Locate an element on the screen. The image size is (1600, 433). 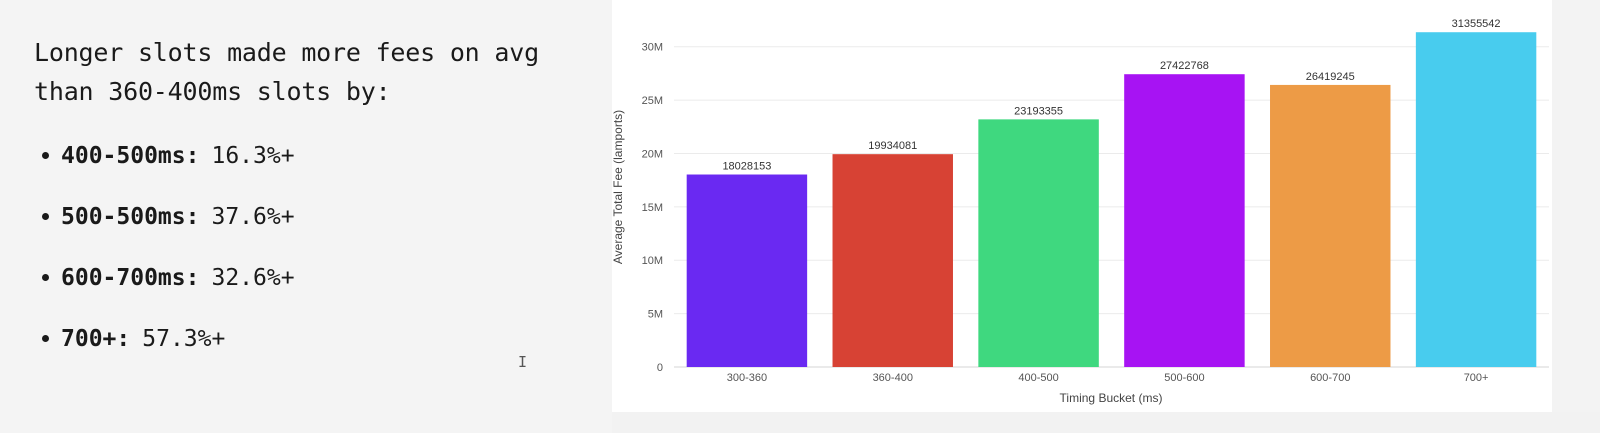
bullet-value: 37.6%+ is located at coordinates (253, 216).